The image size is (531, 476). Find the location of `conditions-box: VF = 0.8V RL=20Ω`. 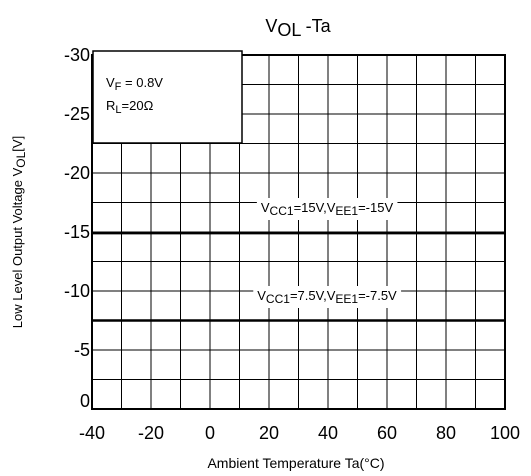

conditions-box: VF = 0.8V RL=20Ω is located at coordinates (167, 97).